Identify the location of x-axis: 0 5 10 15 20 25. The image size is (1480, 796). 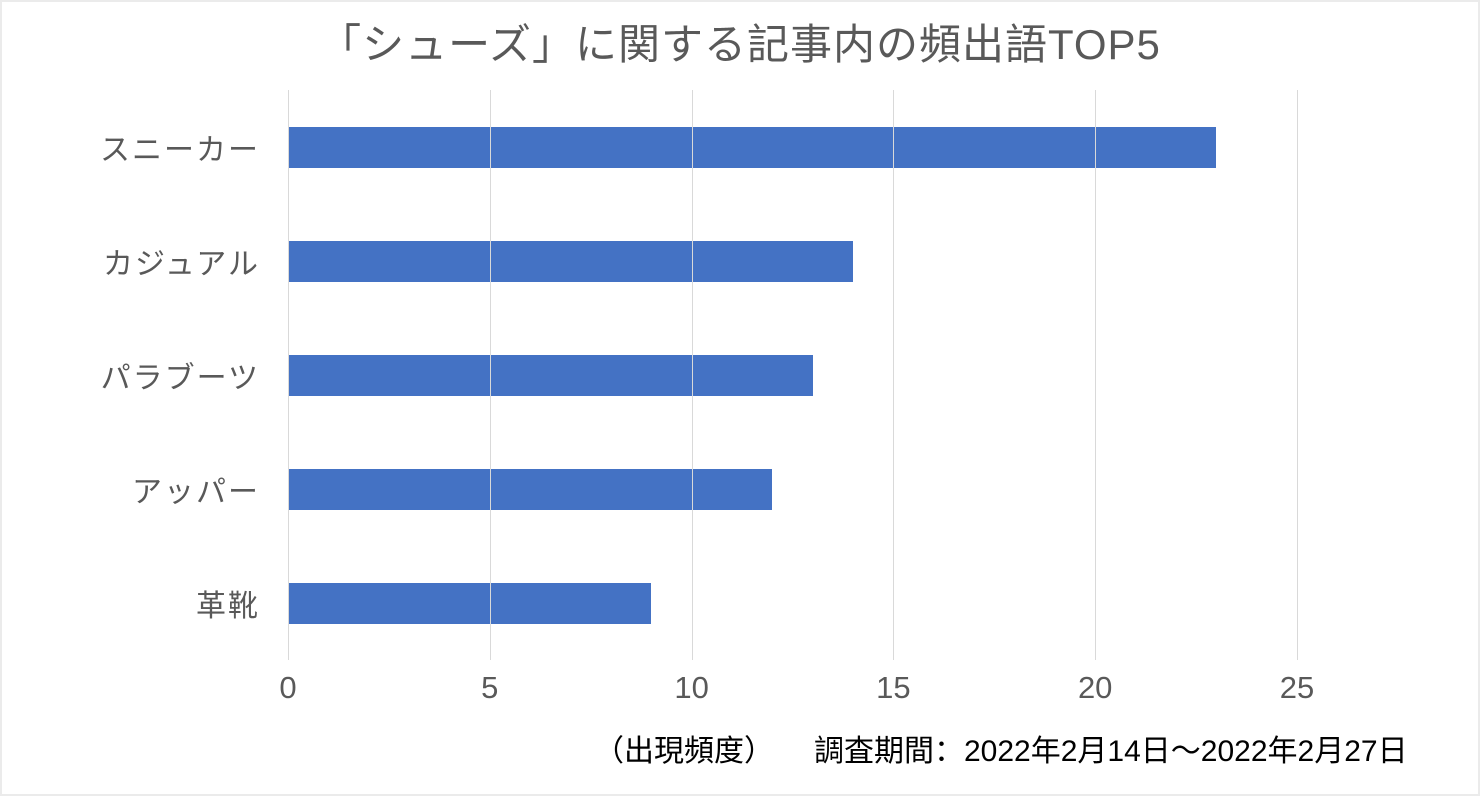
(796, 691).